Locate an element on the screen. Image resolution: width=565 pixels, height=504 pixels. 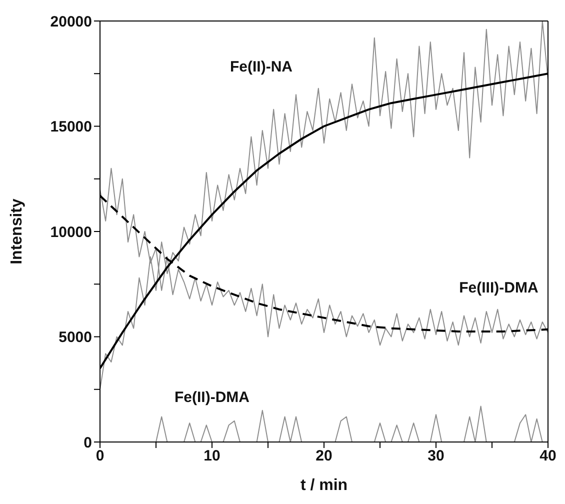
series-label: Fe(III)-DMA is located at coordinates (498, 287).